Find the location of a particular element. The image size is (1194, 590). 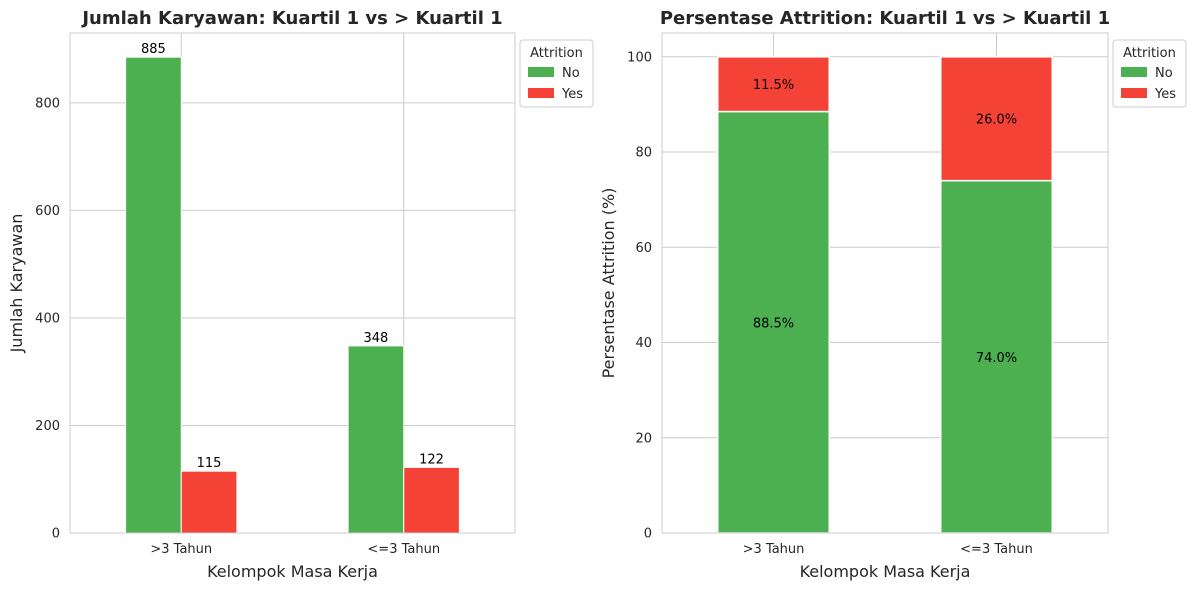

data-label: 74.0% is located at coordinates (996, 358).